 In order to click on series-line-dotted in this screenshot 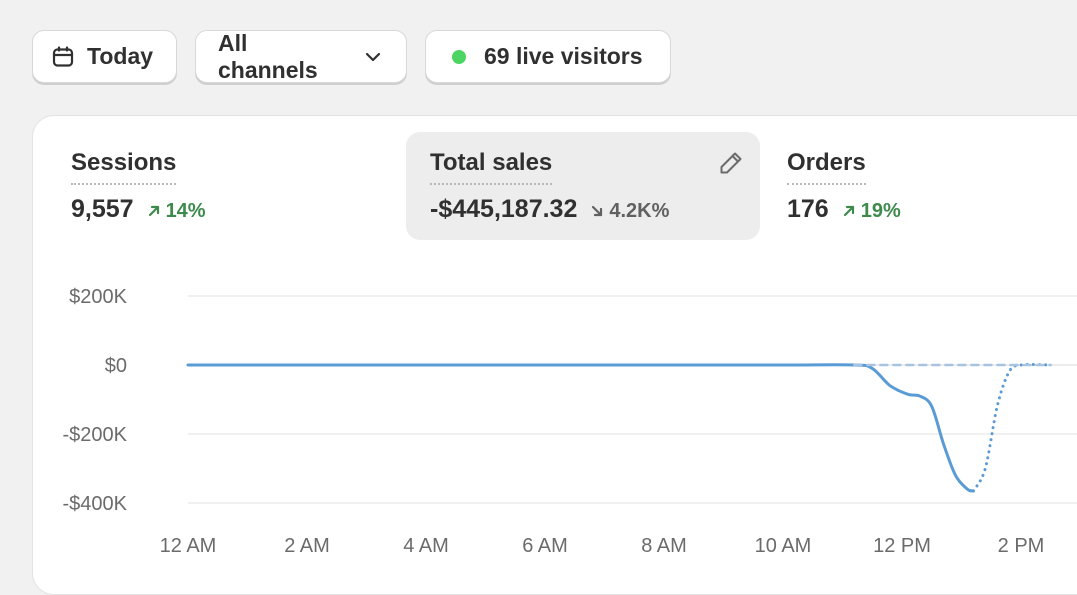, I will do `click(1012, 427)`.